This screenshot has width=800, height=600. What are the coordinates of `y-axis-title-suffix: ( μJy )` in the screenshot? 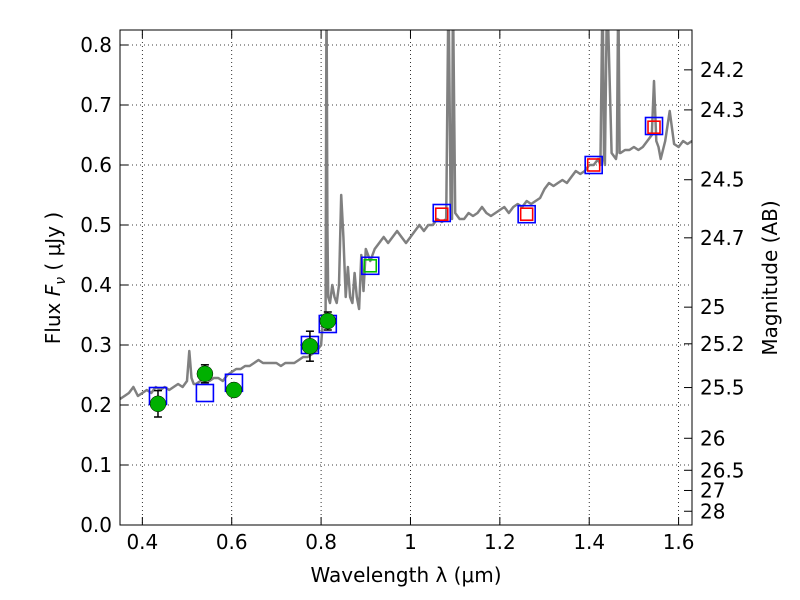 It's located at (53, 244).